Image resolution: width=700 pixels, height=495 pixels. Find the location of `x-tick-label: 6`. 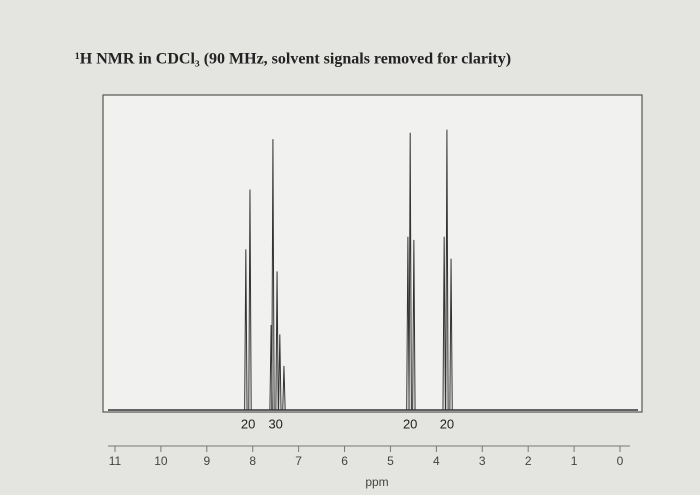

x-tick-label: 6 is located at coordinates (344, 461).